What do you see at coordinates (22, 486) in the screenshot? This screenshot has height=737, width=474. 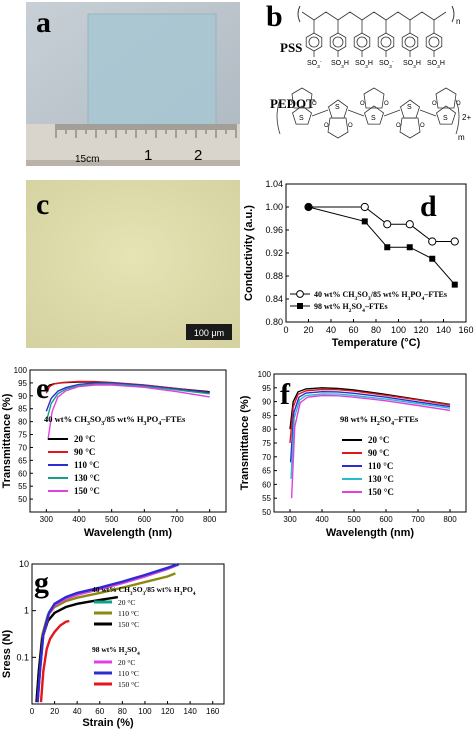 I see `y-tick-label: 55` at bounding box center [22, 486].